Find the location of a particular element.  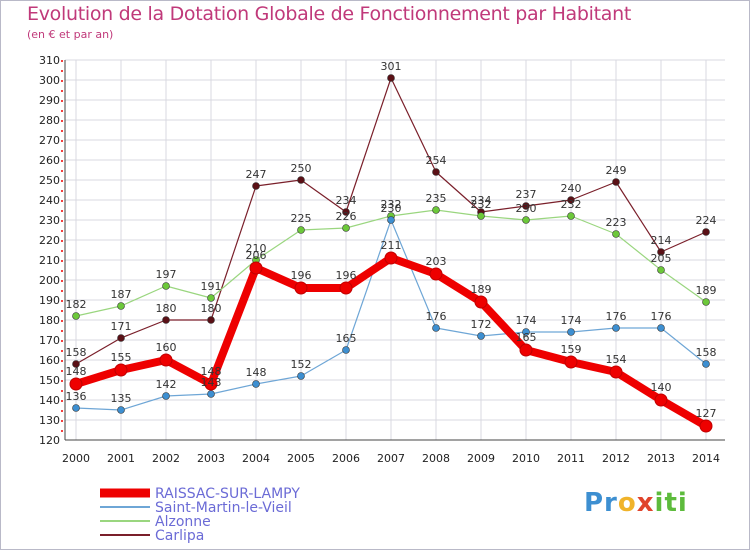

data-label: 250 is located at coordinates (301, 168).